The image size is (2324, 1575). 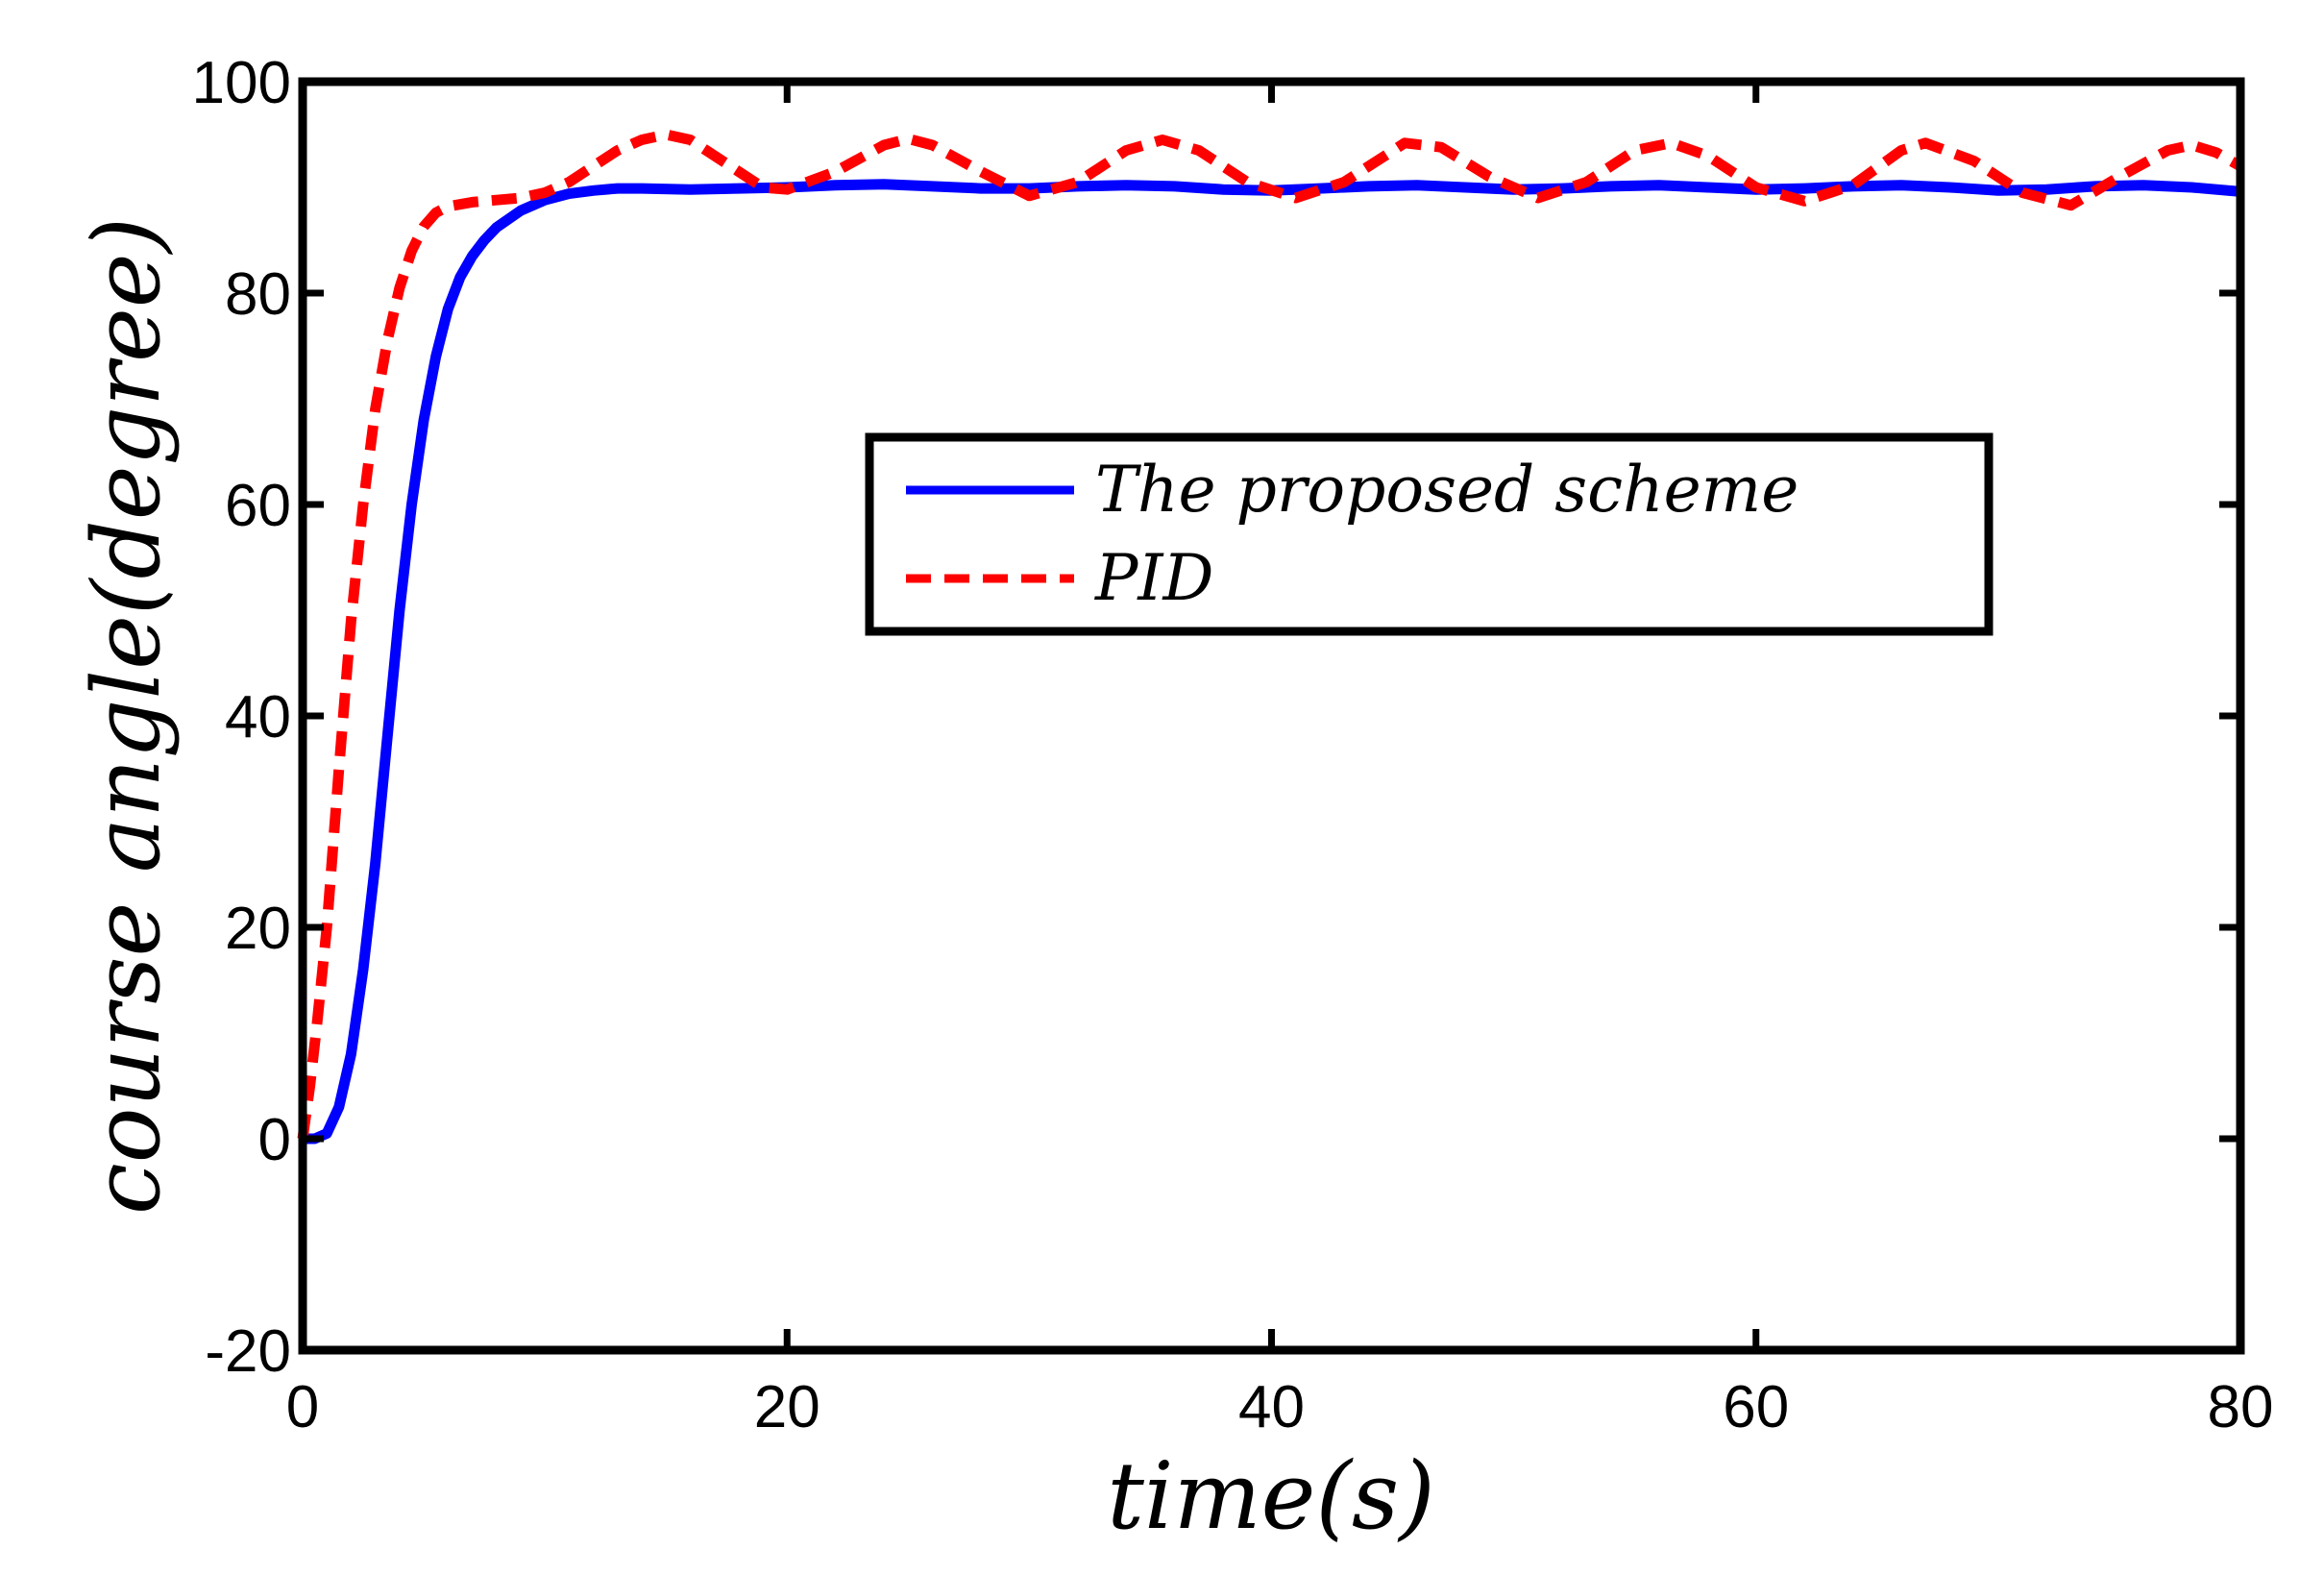 What do you see at coordinates (248, 1351) in the screenshot?
I see `y-tick-label: -20` at bounding box center [248, 1351].